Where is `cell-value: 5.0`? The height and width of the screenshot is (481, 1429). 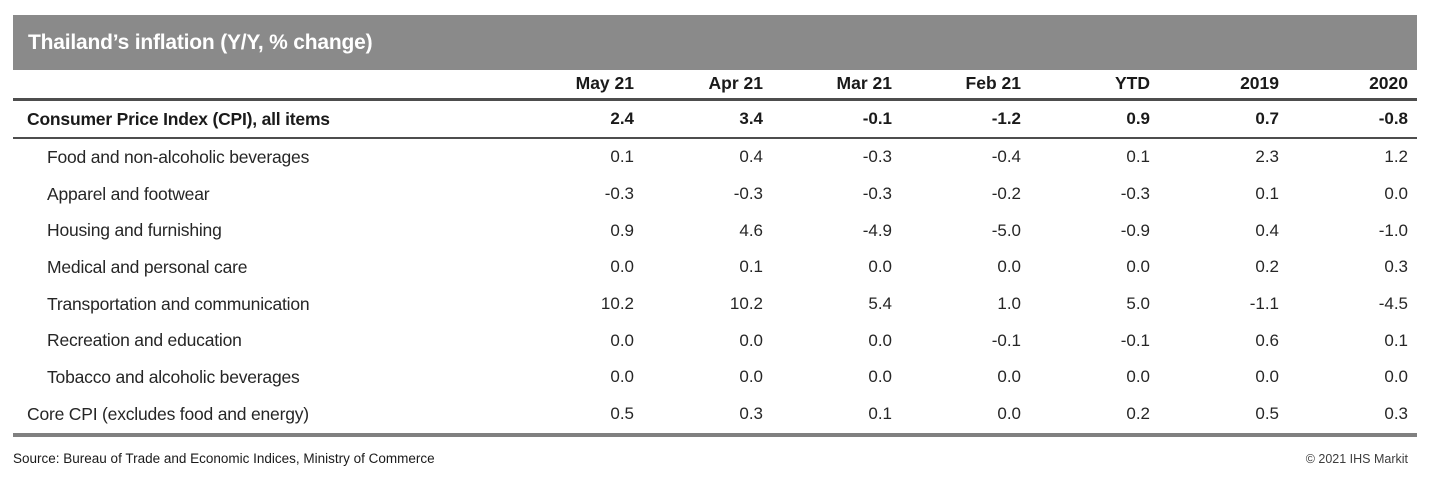 cell-value: 5.0 is located at coordinates (1138, 304).